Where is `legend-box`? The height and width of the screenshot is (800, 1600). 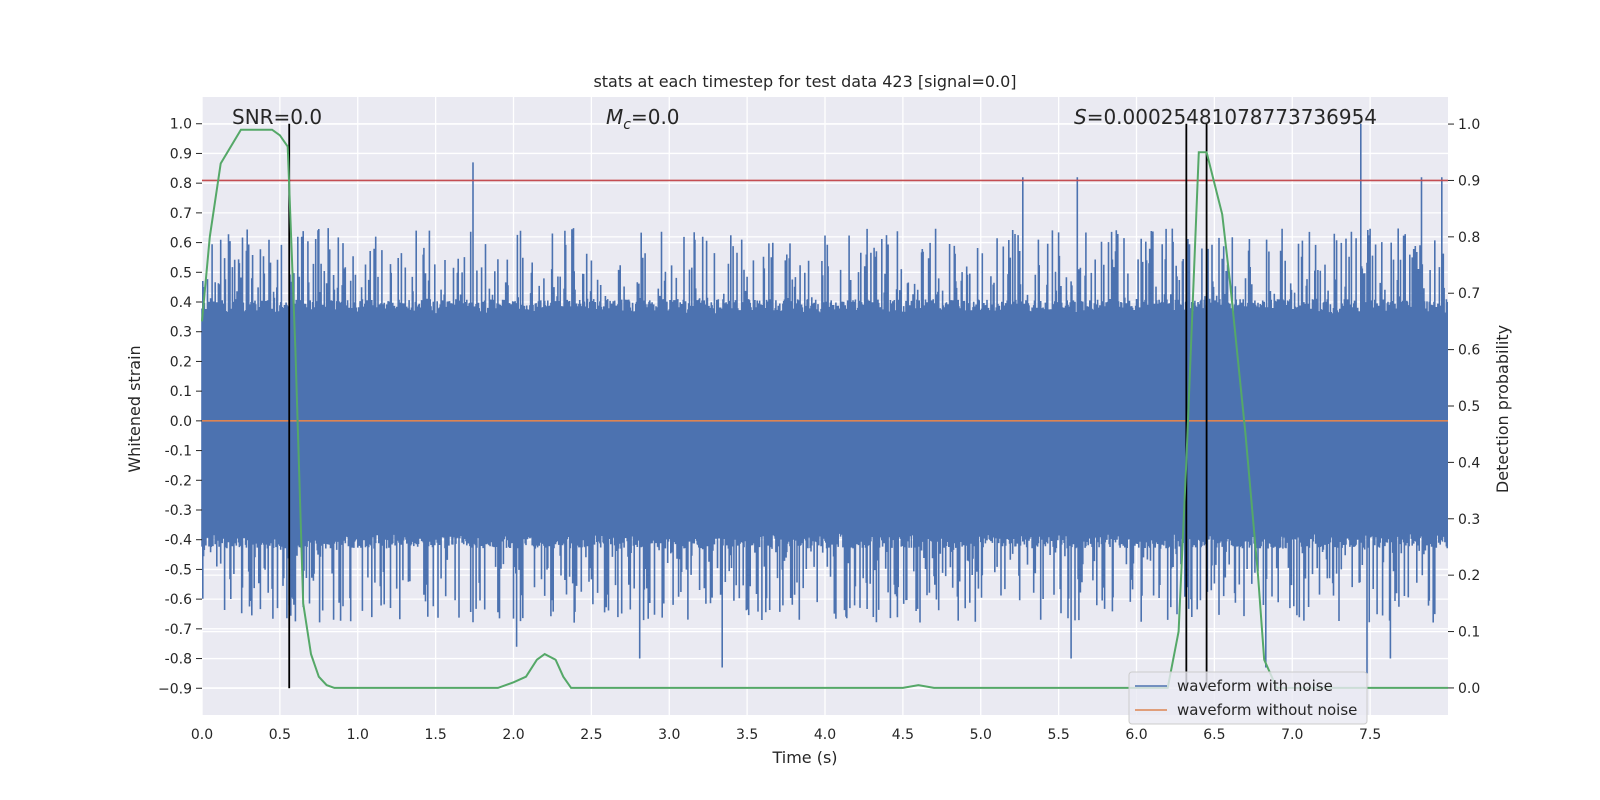
legend-box is located at coordinates (1248, 698).